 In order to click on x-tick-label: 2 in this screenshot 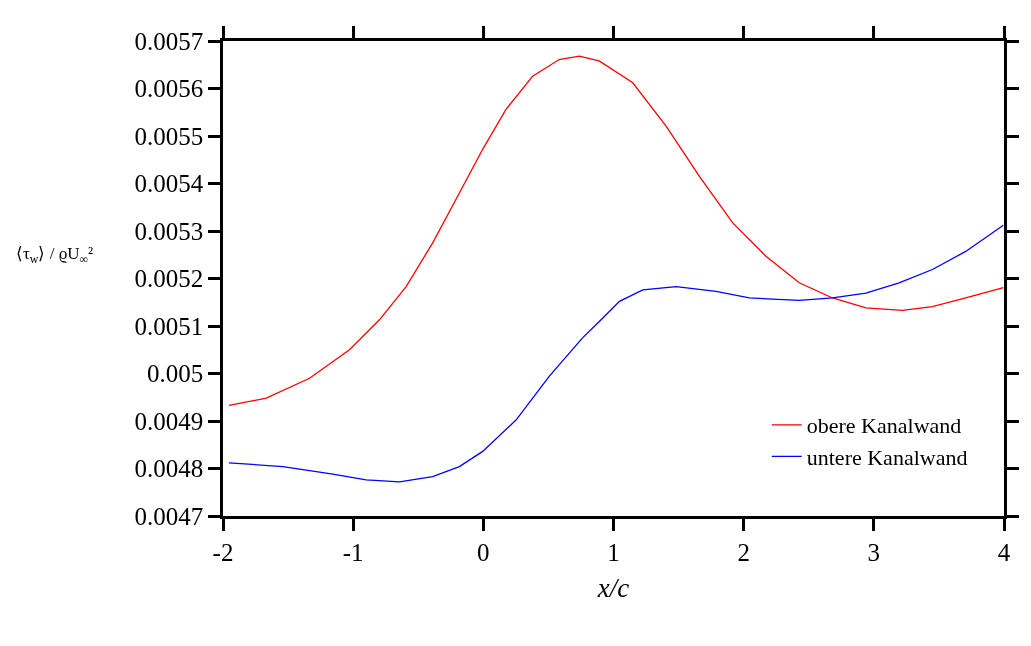, I will do `click(743, 552)`.